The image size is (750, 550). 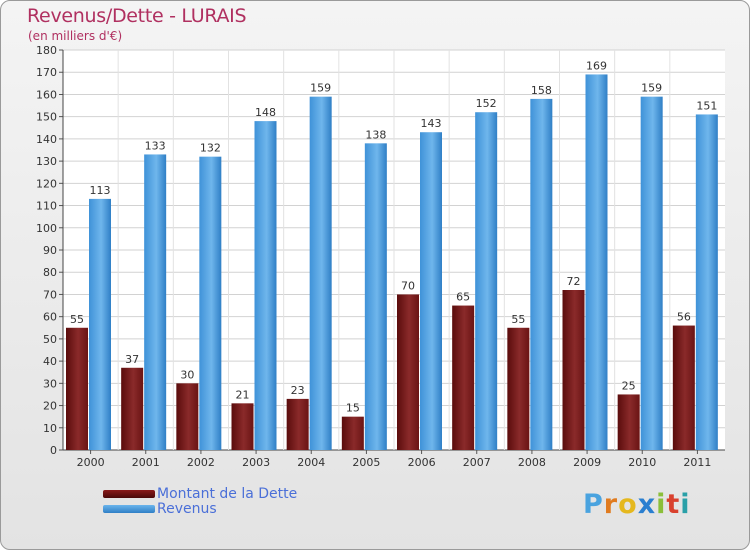 I want to click on brand-letter: r, so click(x=611, y=504).